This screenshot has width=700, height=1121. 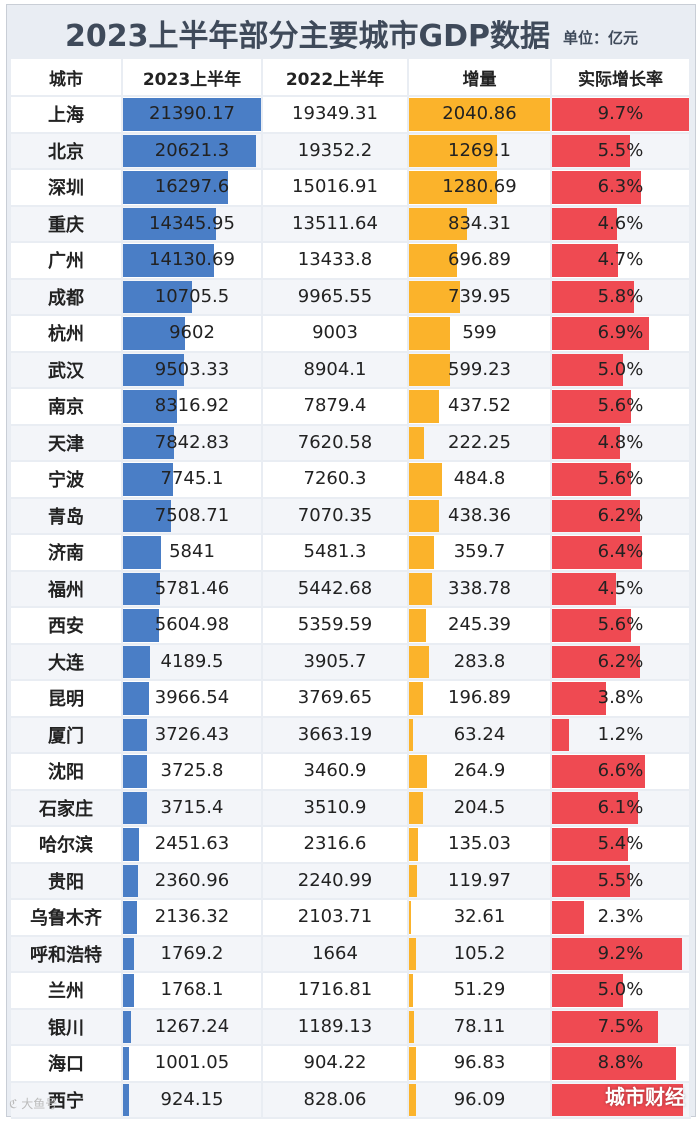 I want to click on increase-cell: 222.25, so click(x=480, y=443).